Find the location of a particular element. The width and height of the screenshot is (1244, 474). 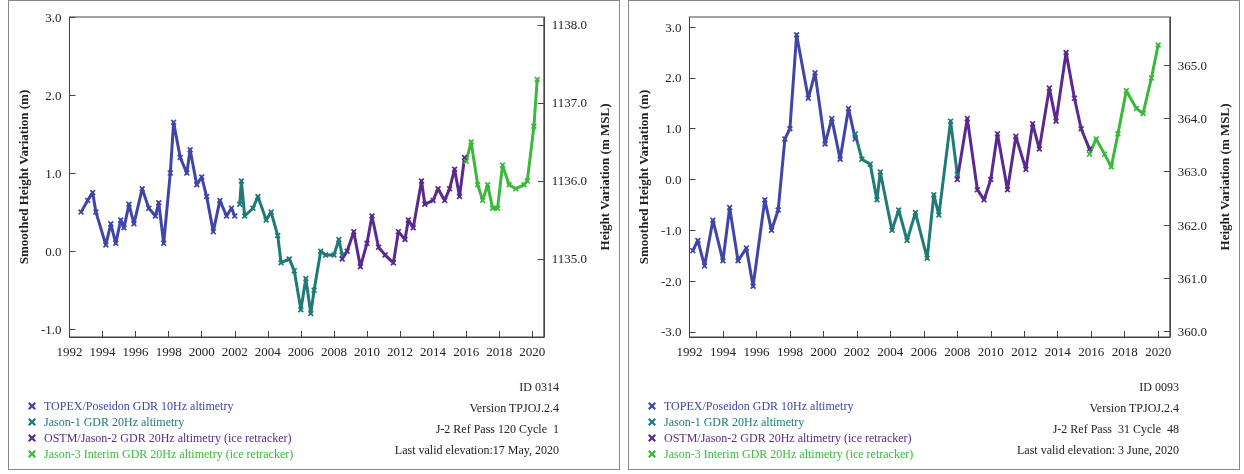

legend-label: Jason-1 GDR 20Hz altimetry is located at coordinates (734, 422).